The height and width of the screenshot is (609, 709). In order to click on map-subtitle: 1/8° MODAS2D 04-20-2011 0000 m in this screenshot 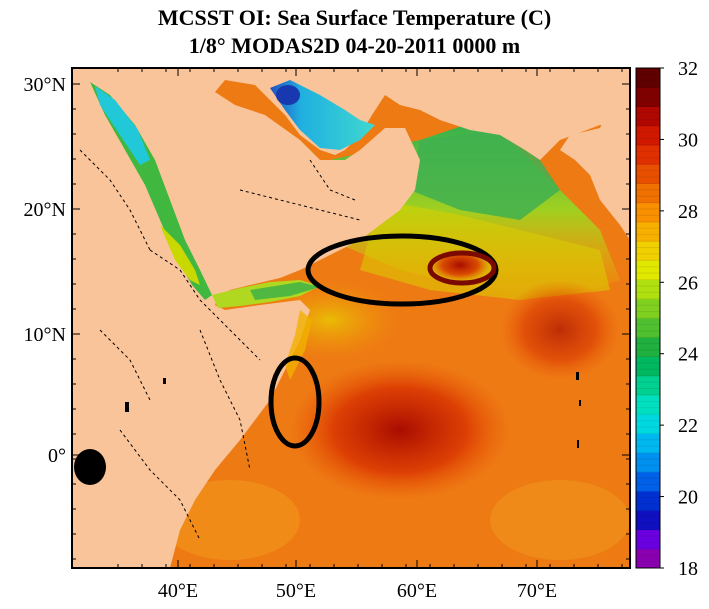, I will do `click(354, 45)`.